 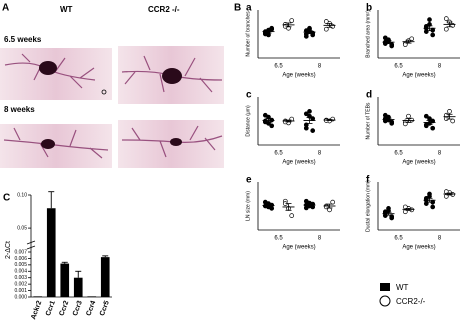 I want to click on panel-label: B, so click(x=237, y=8).